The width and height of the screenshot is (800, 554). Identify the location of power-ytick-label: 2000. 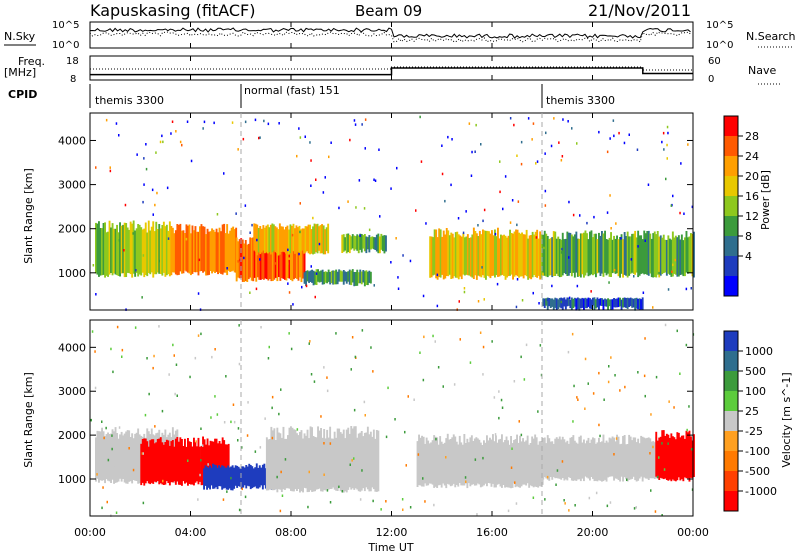
(72, 229).